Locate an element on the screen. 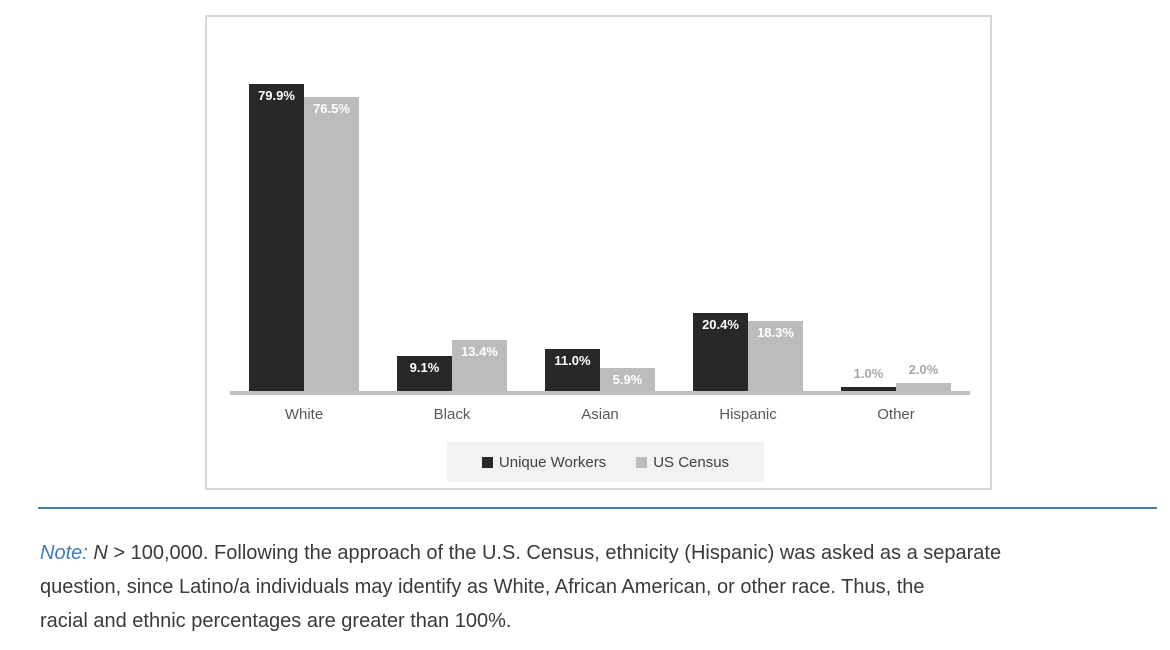  bar-us-census-asian: 5.9% is located at coordinates (627, 379).